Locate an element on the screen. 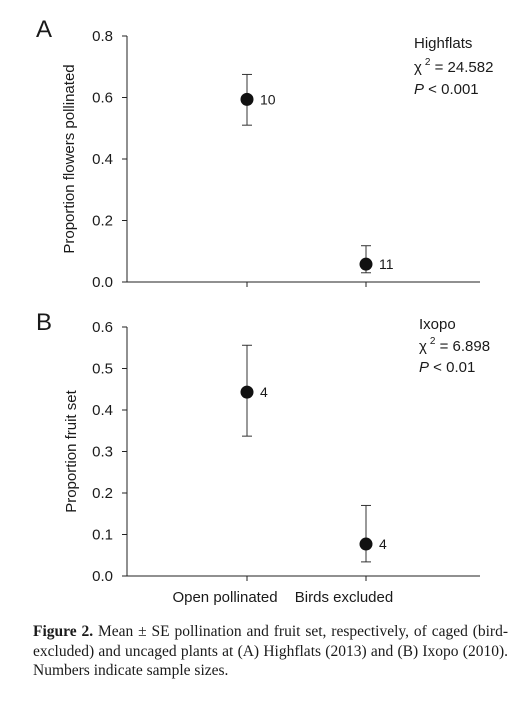  y-tick-label: 0.3 is located at coordinates (102, 452).